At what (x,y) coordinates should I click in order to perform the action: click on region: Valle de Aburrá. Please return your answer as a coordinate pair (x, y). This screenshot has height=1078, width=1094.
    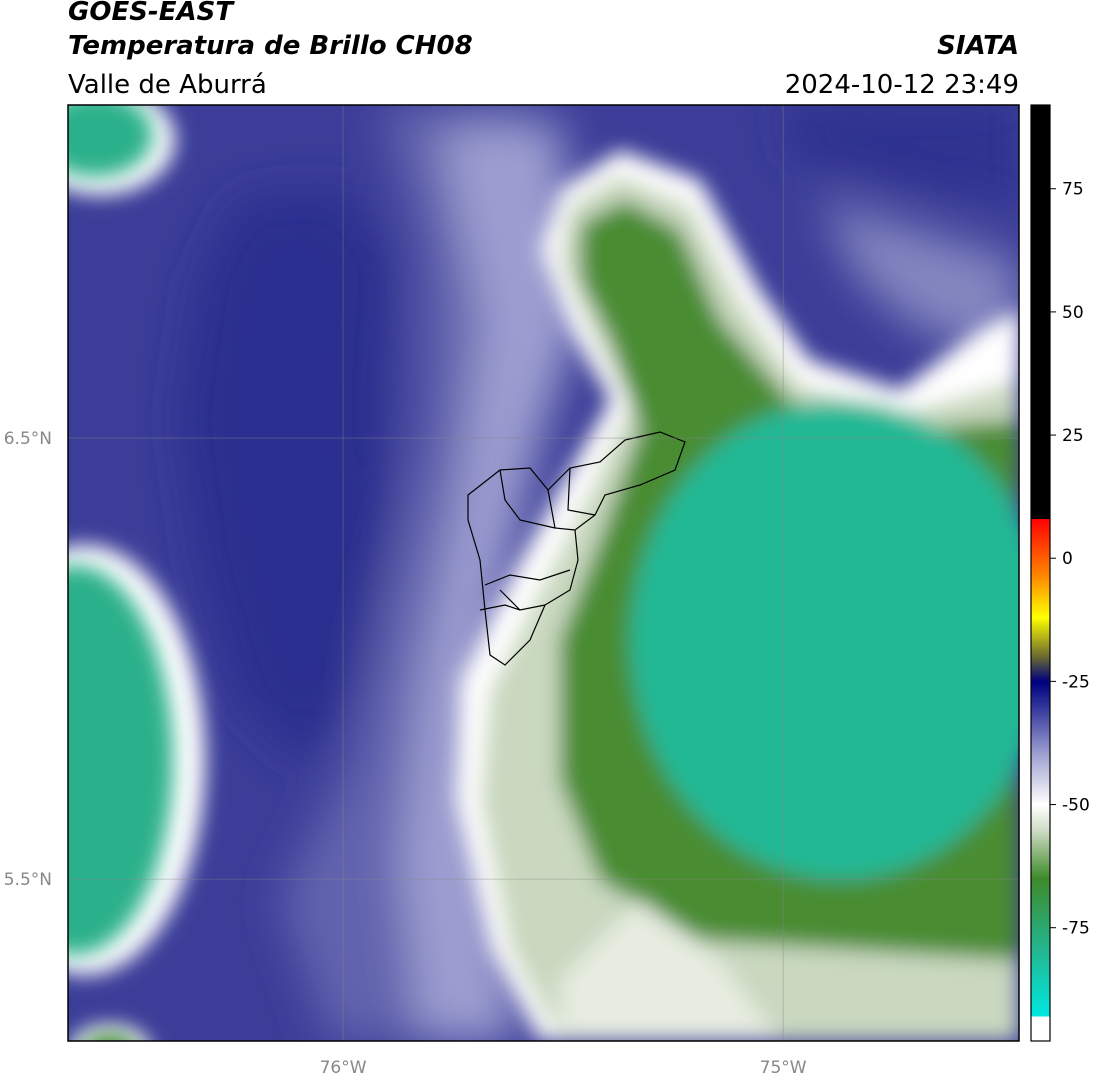
    Looking at the image, I should click on (167, 85).